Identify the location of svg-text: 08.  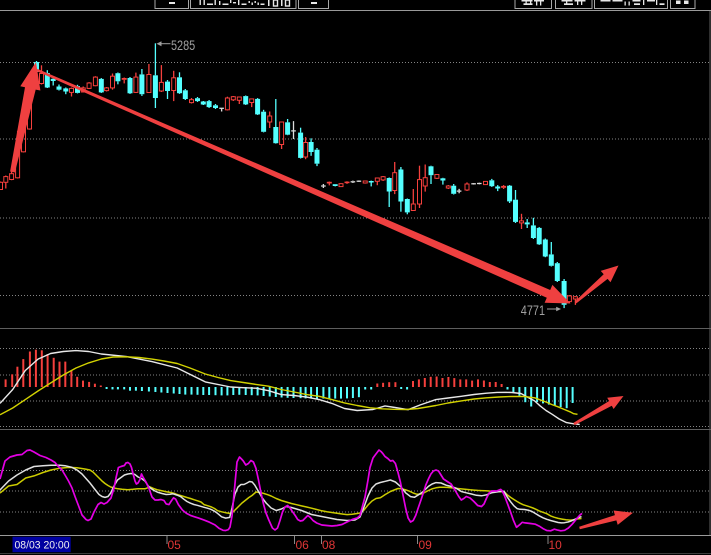
(329, 545).